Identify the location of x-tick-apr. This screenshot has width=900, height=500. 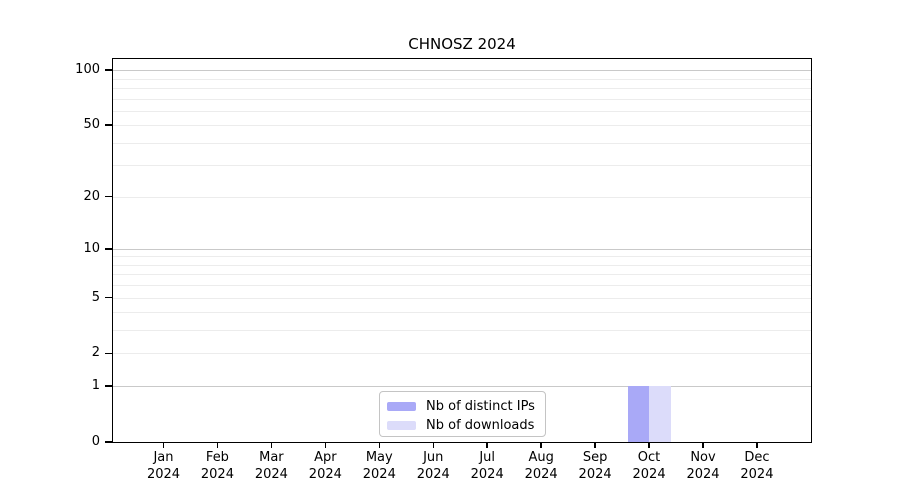
(325, 445).